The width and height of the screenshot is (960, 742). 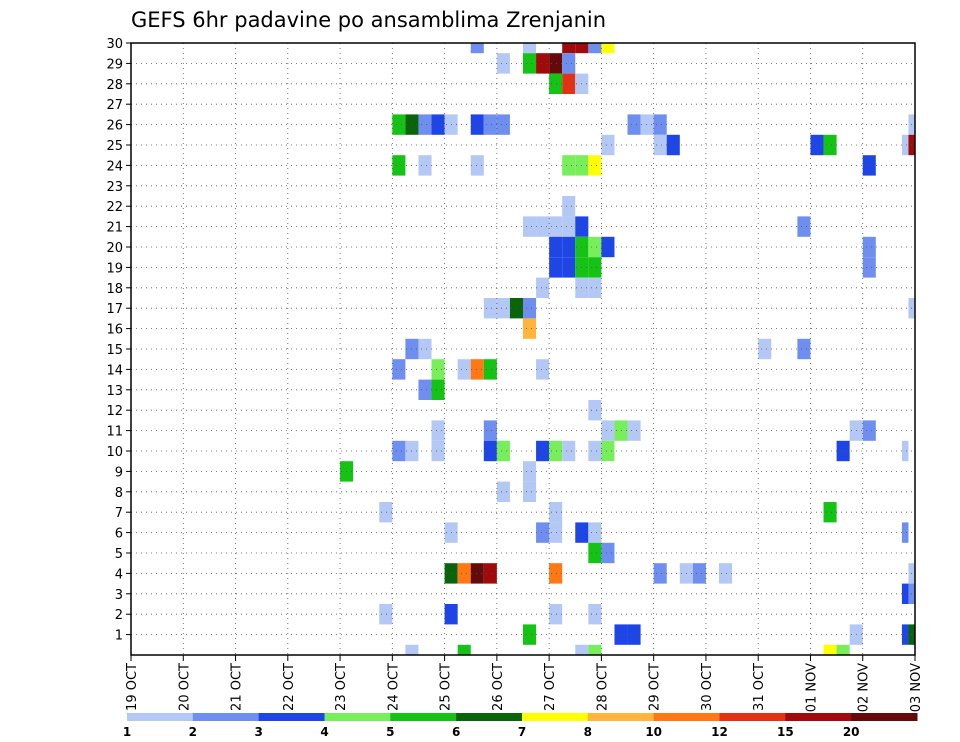 What do you see at coordinates (785, 732) in the screenshot?
I see `legend-label: 15` at bounding box center [785, 732].